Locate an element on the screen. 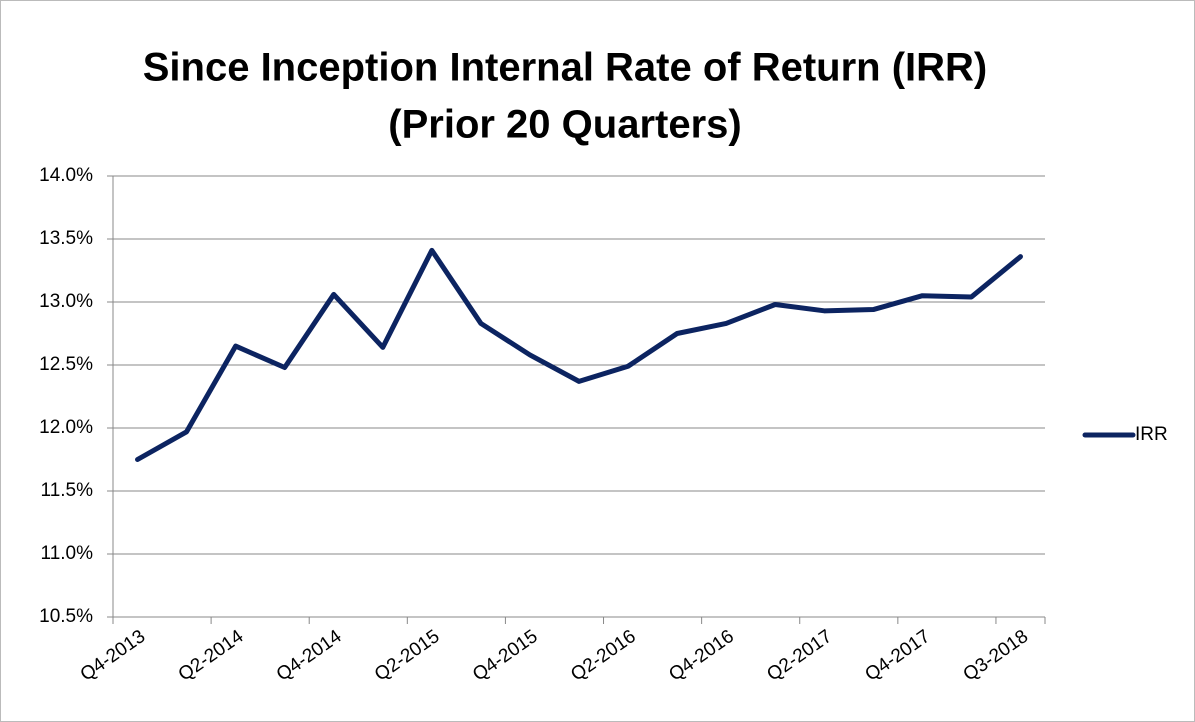  y-tick-label: 11.0% is located at coordinates (67, 553).